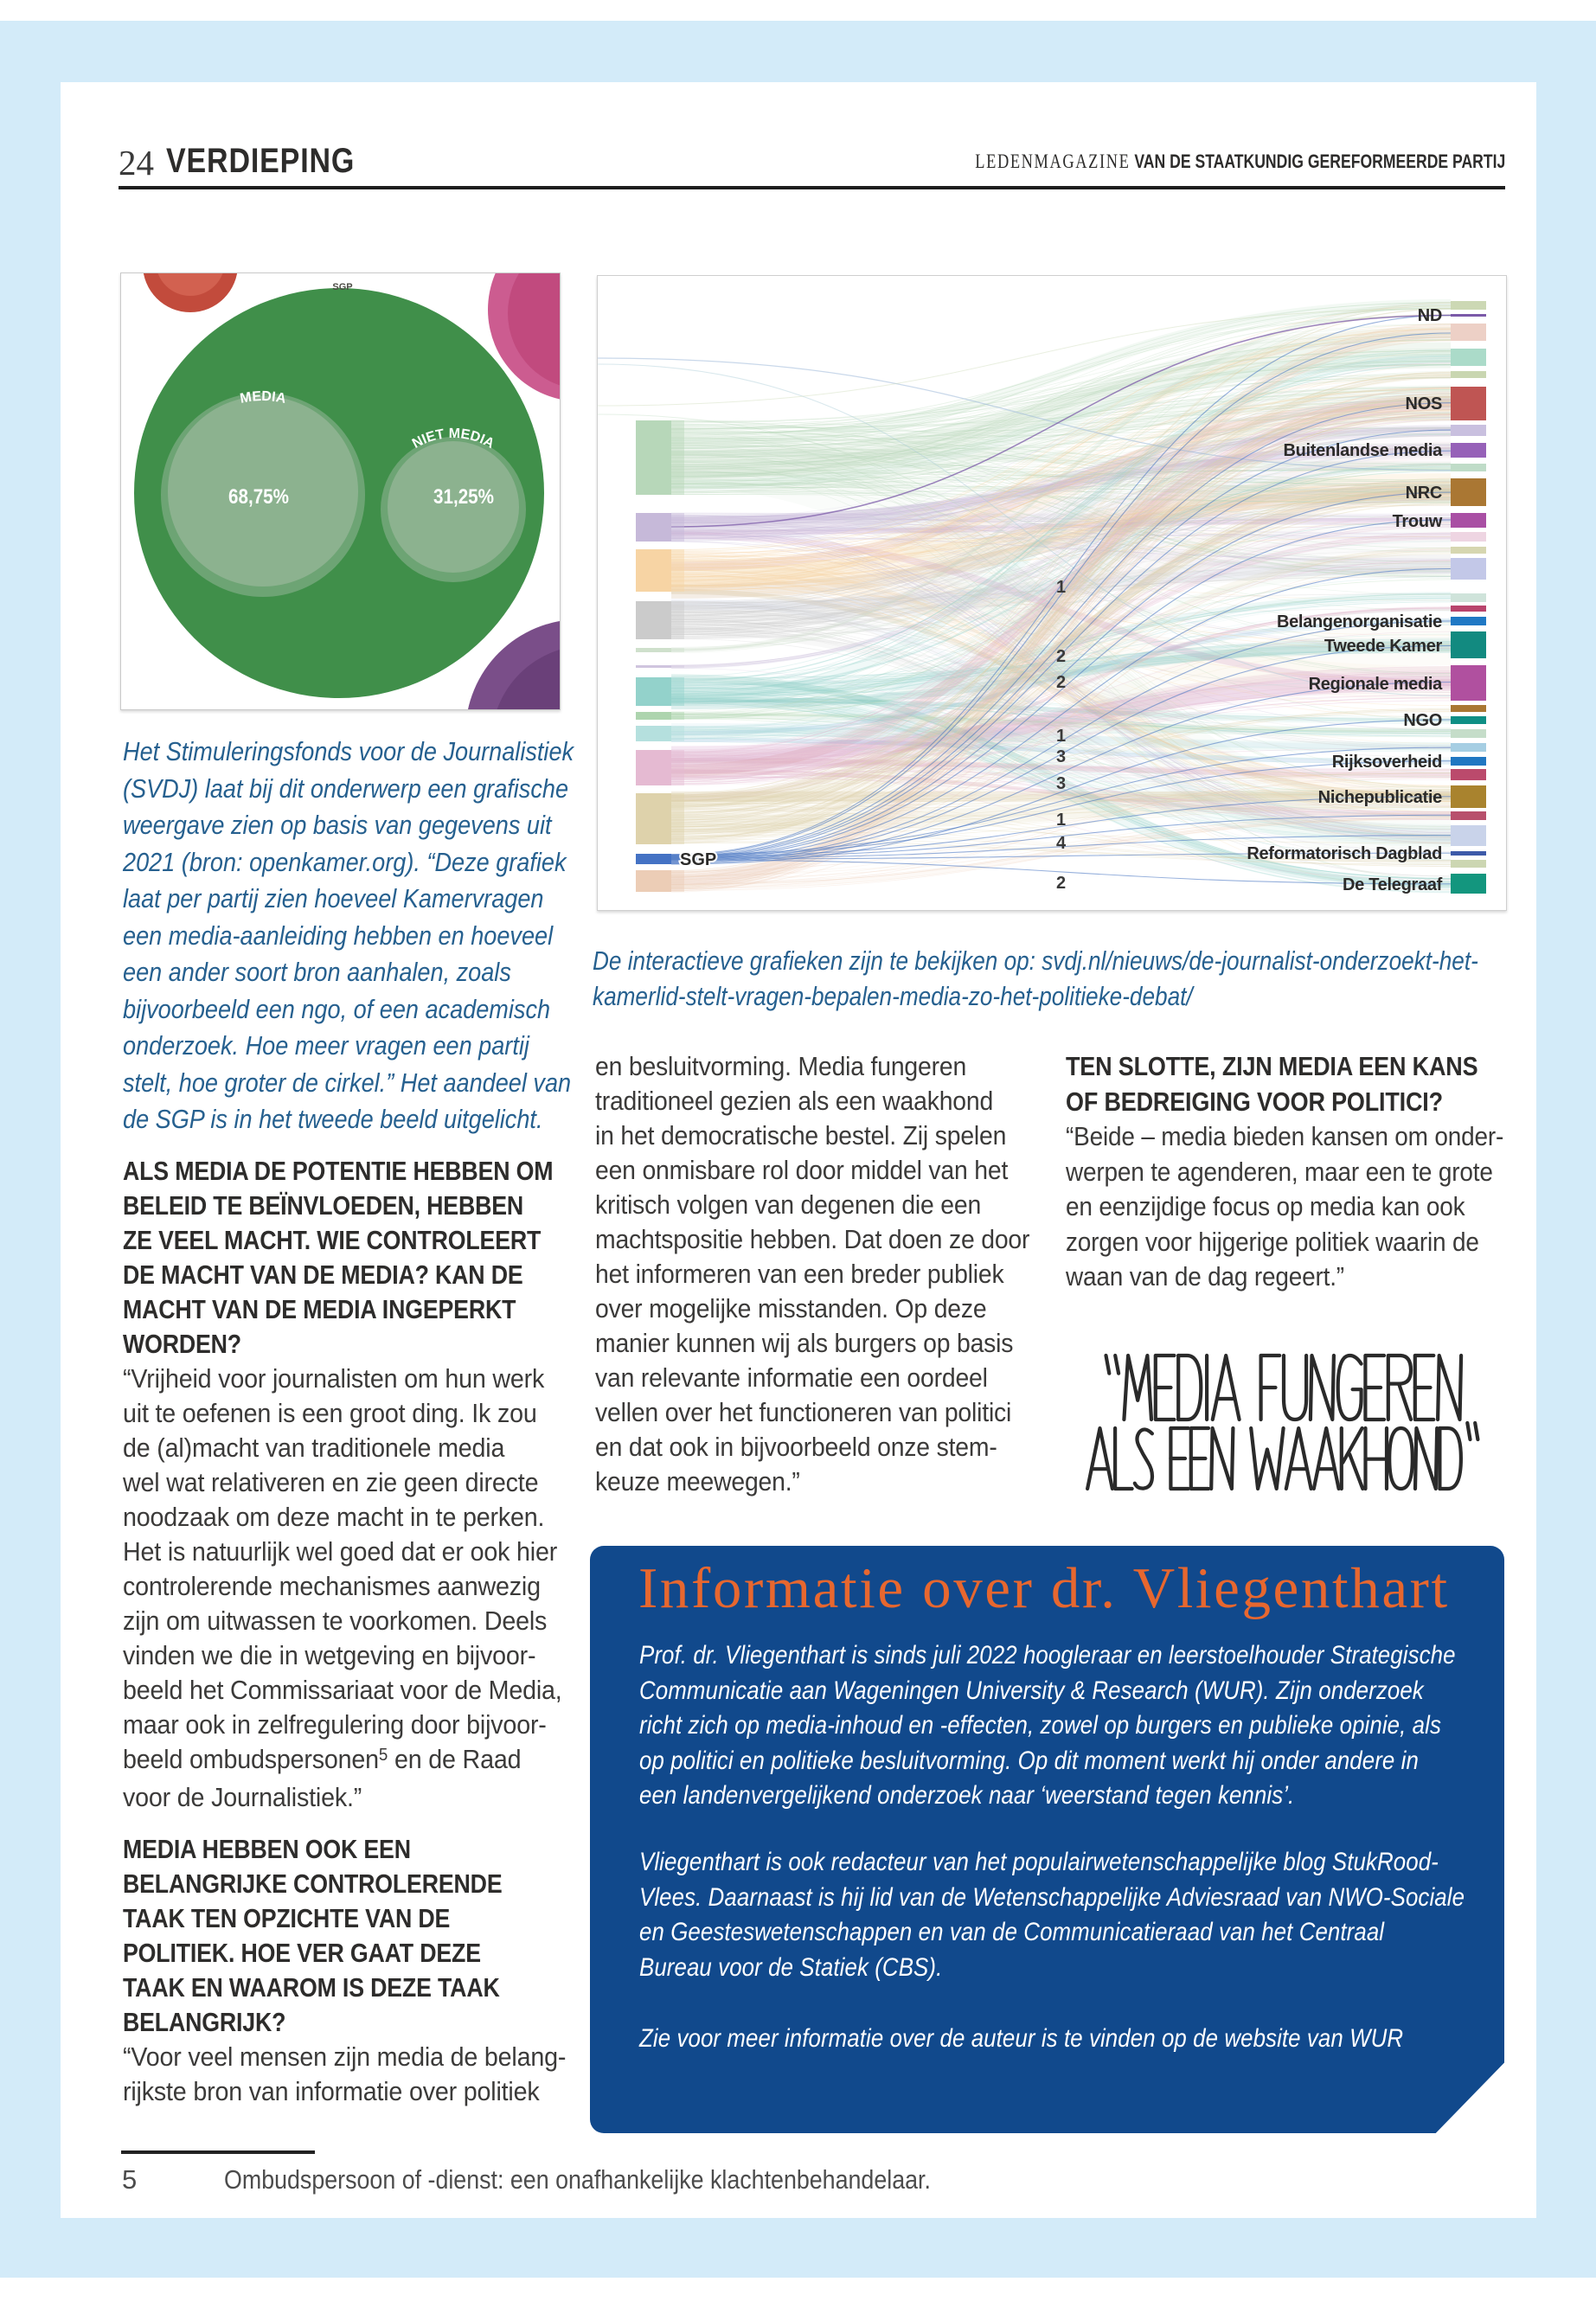  What do you see at coordinates (1380, 797) in the screenshot?
I see `svg-text: Nichepublicatie` at bounding box center [1380, 797].